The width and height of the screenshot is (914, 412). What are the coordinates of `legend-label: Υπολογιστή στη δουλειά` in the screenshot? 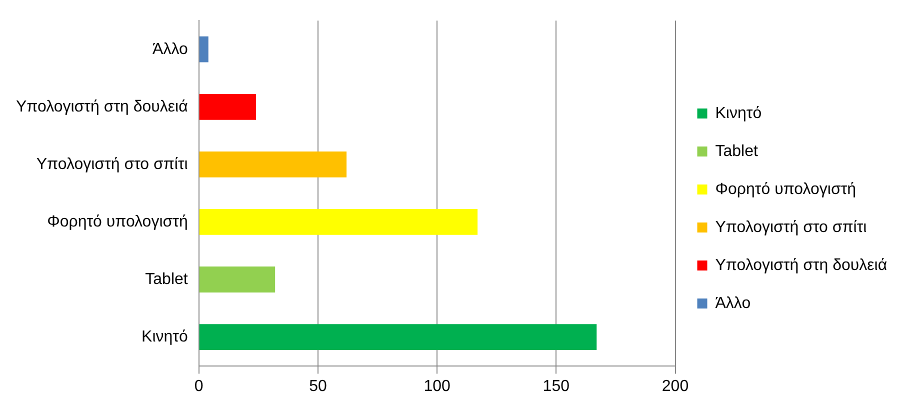 It's located at (801, 265).